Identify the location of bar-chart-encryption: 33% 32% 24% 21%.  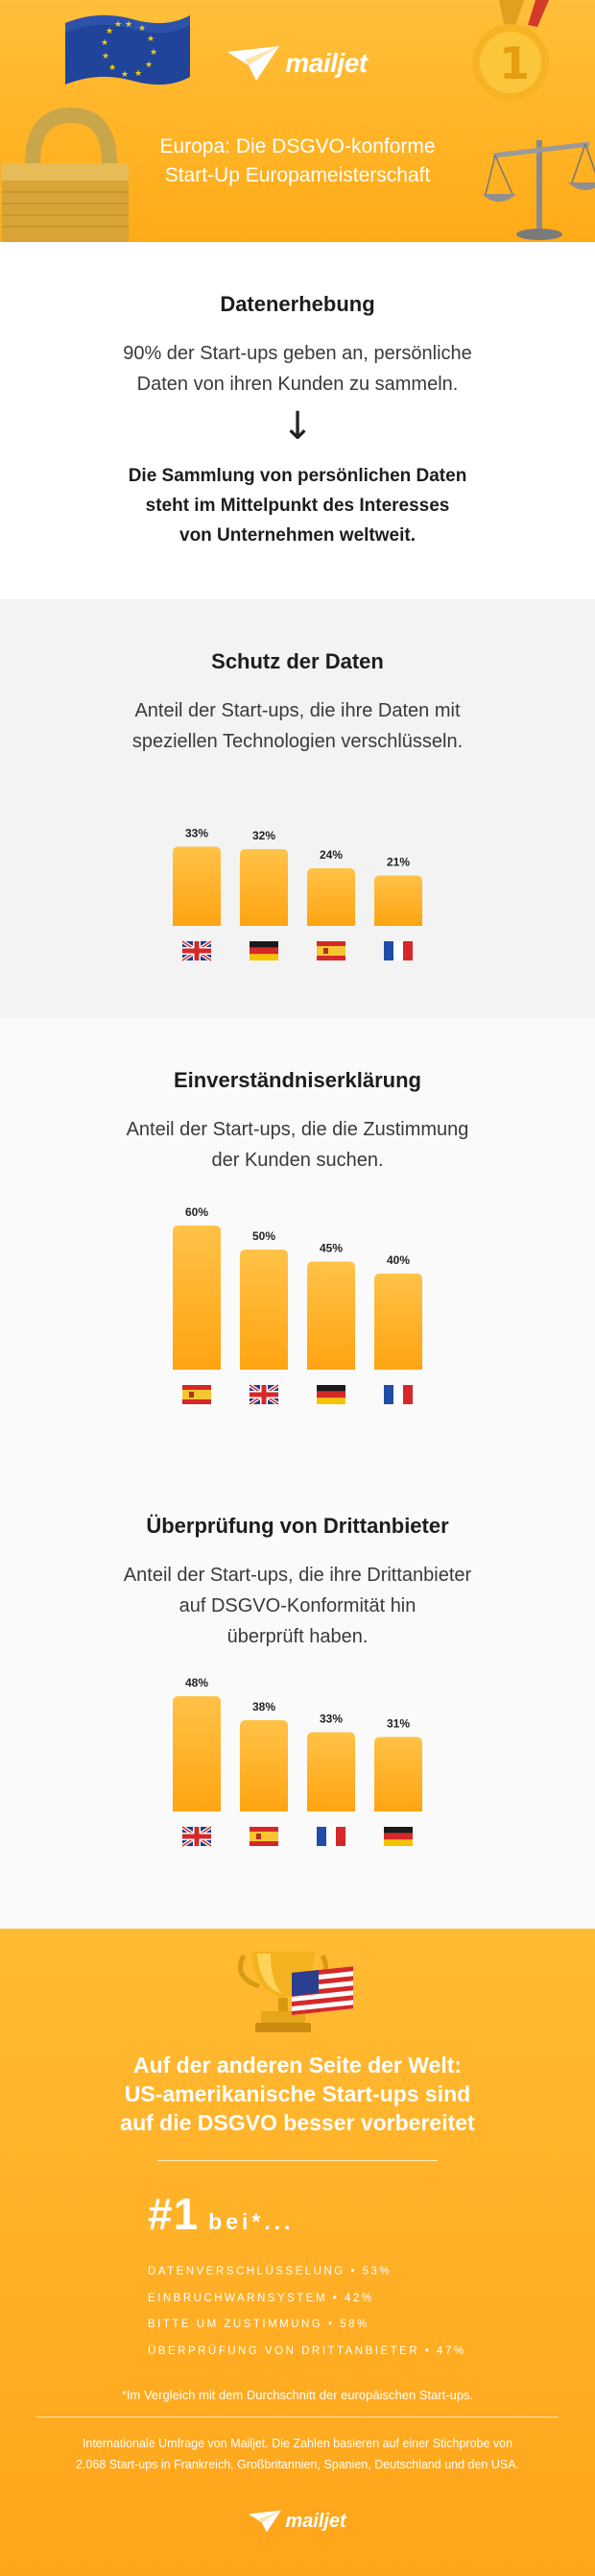
(297, 894).